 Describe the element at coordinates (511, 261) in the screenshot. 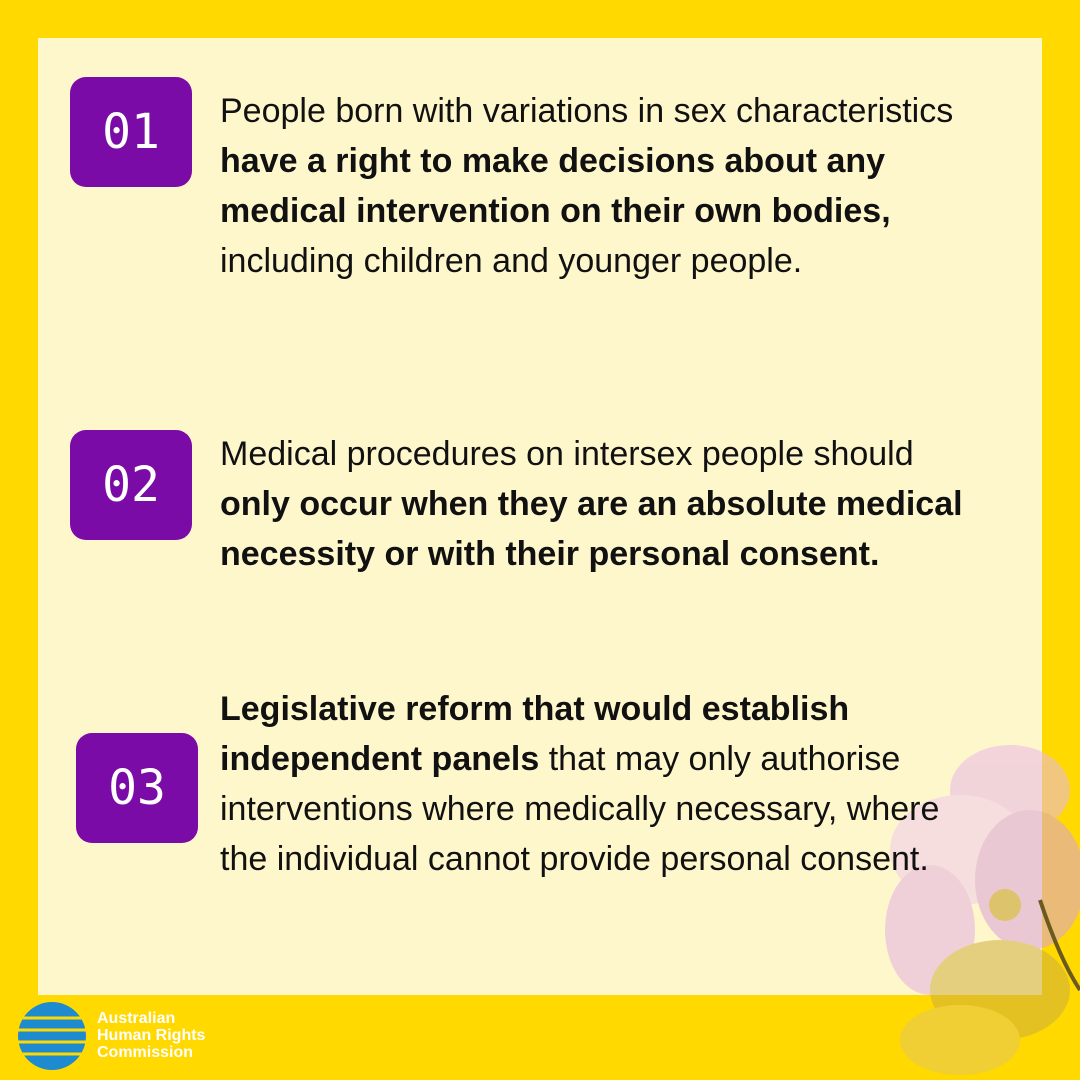

I see `text-segment: including children and younger people.` at that location.